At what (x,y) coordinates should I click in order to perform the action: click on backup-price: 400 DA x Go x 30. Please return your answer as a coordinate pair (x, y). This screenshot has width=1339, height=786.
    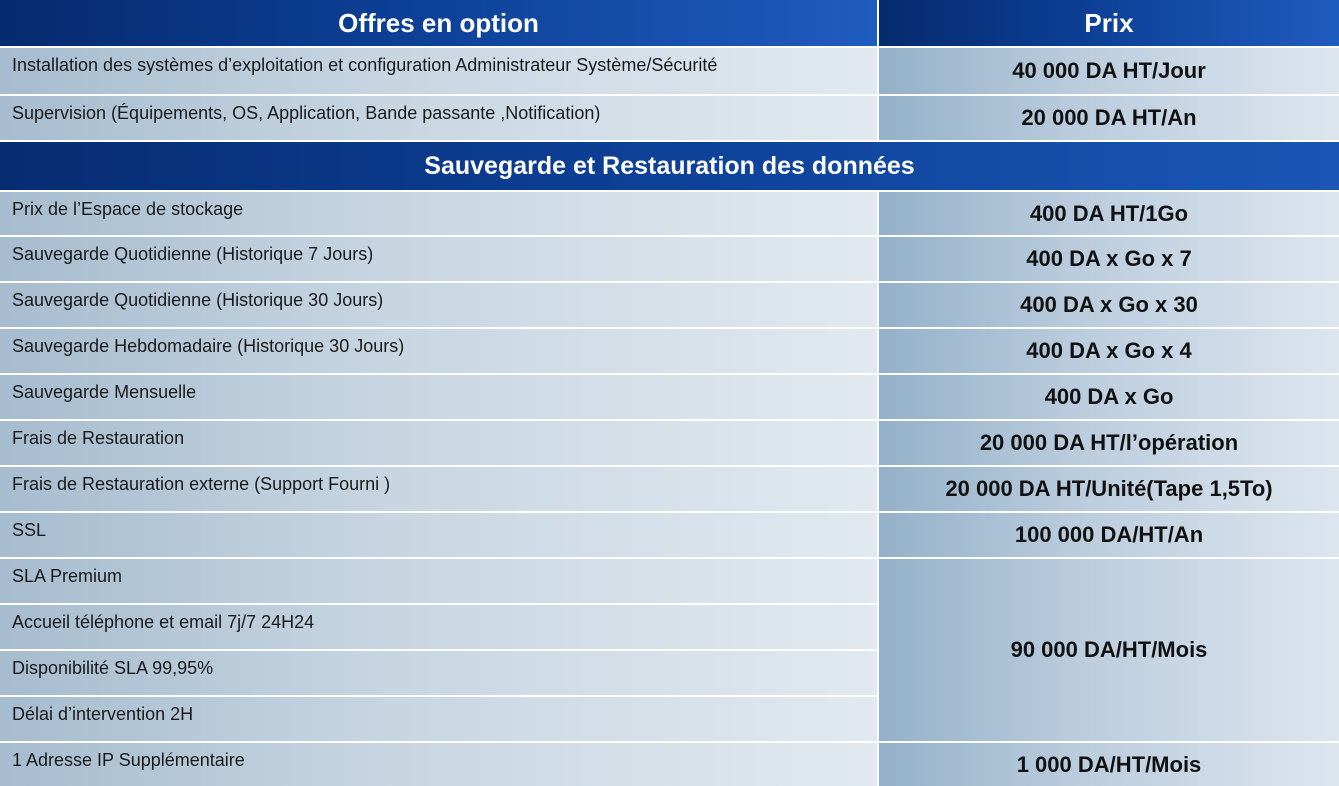
    Looking at the image, I should click on (1109, 305).